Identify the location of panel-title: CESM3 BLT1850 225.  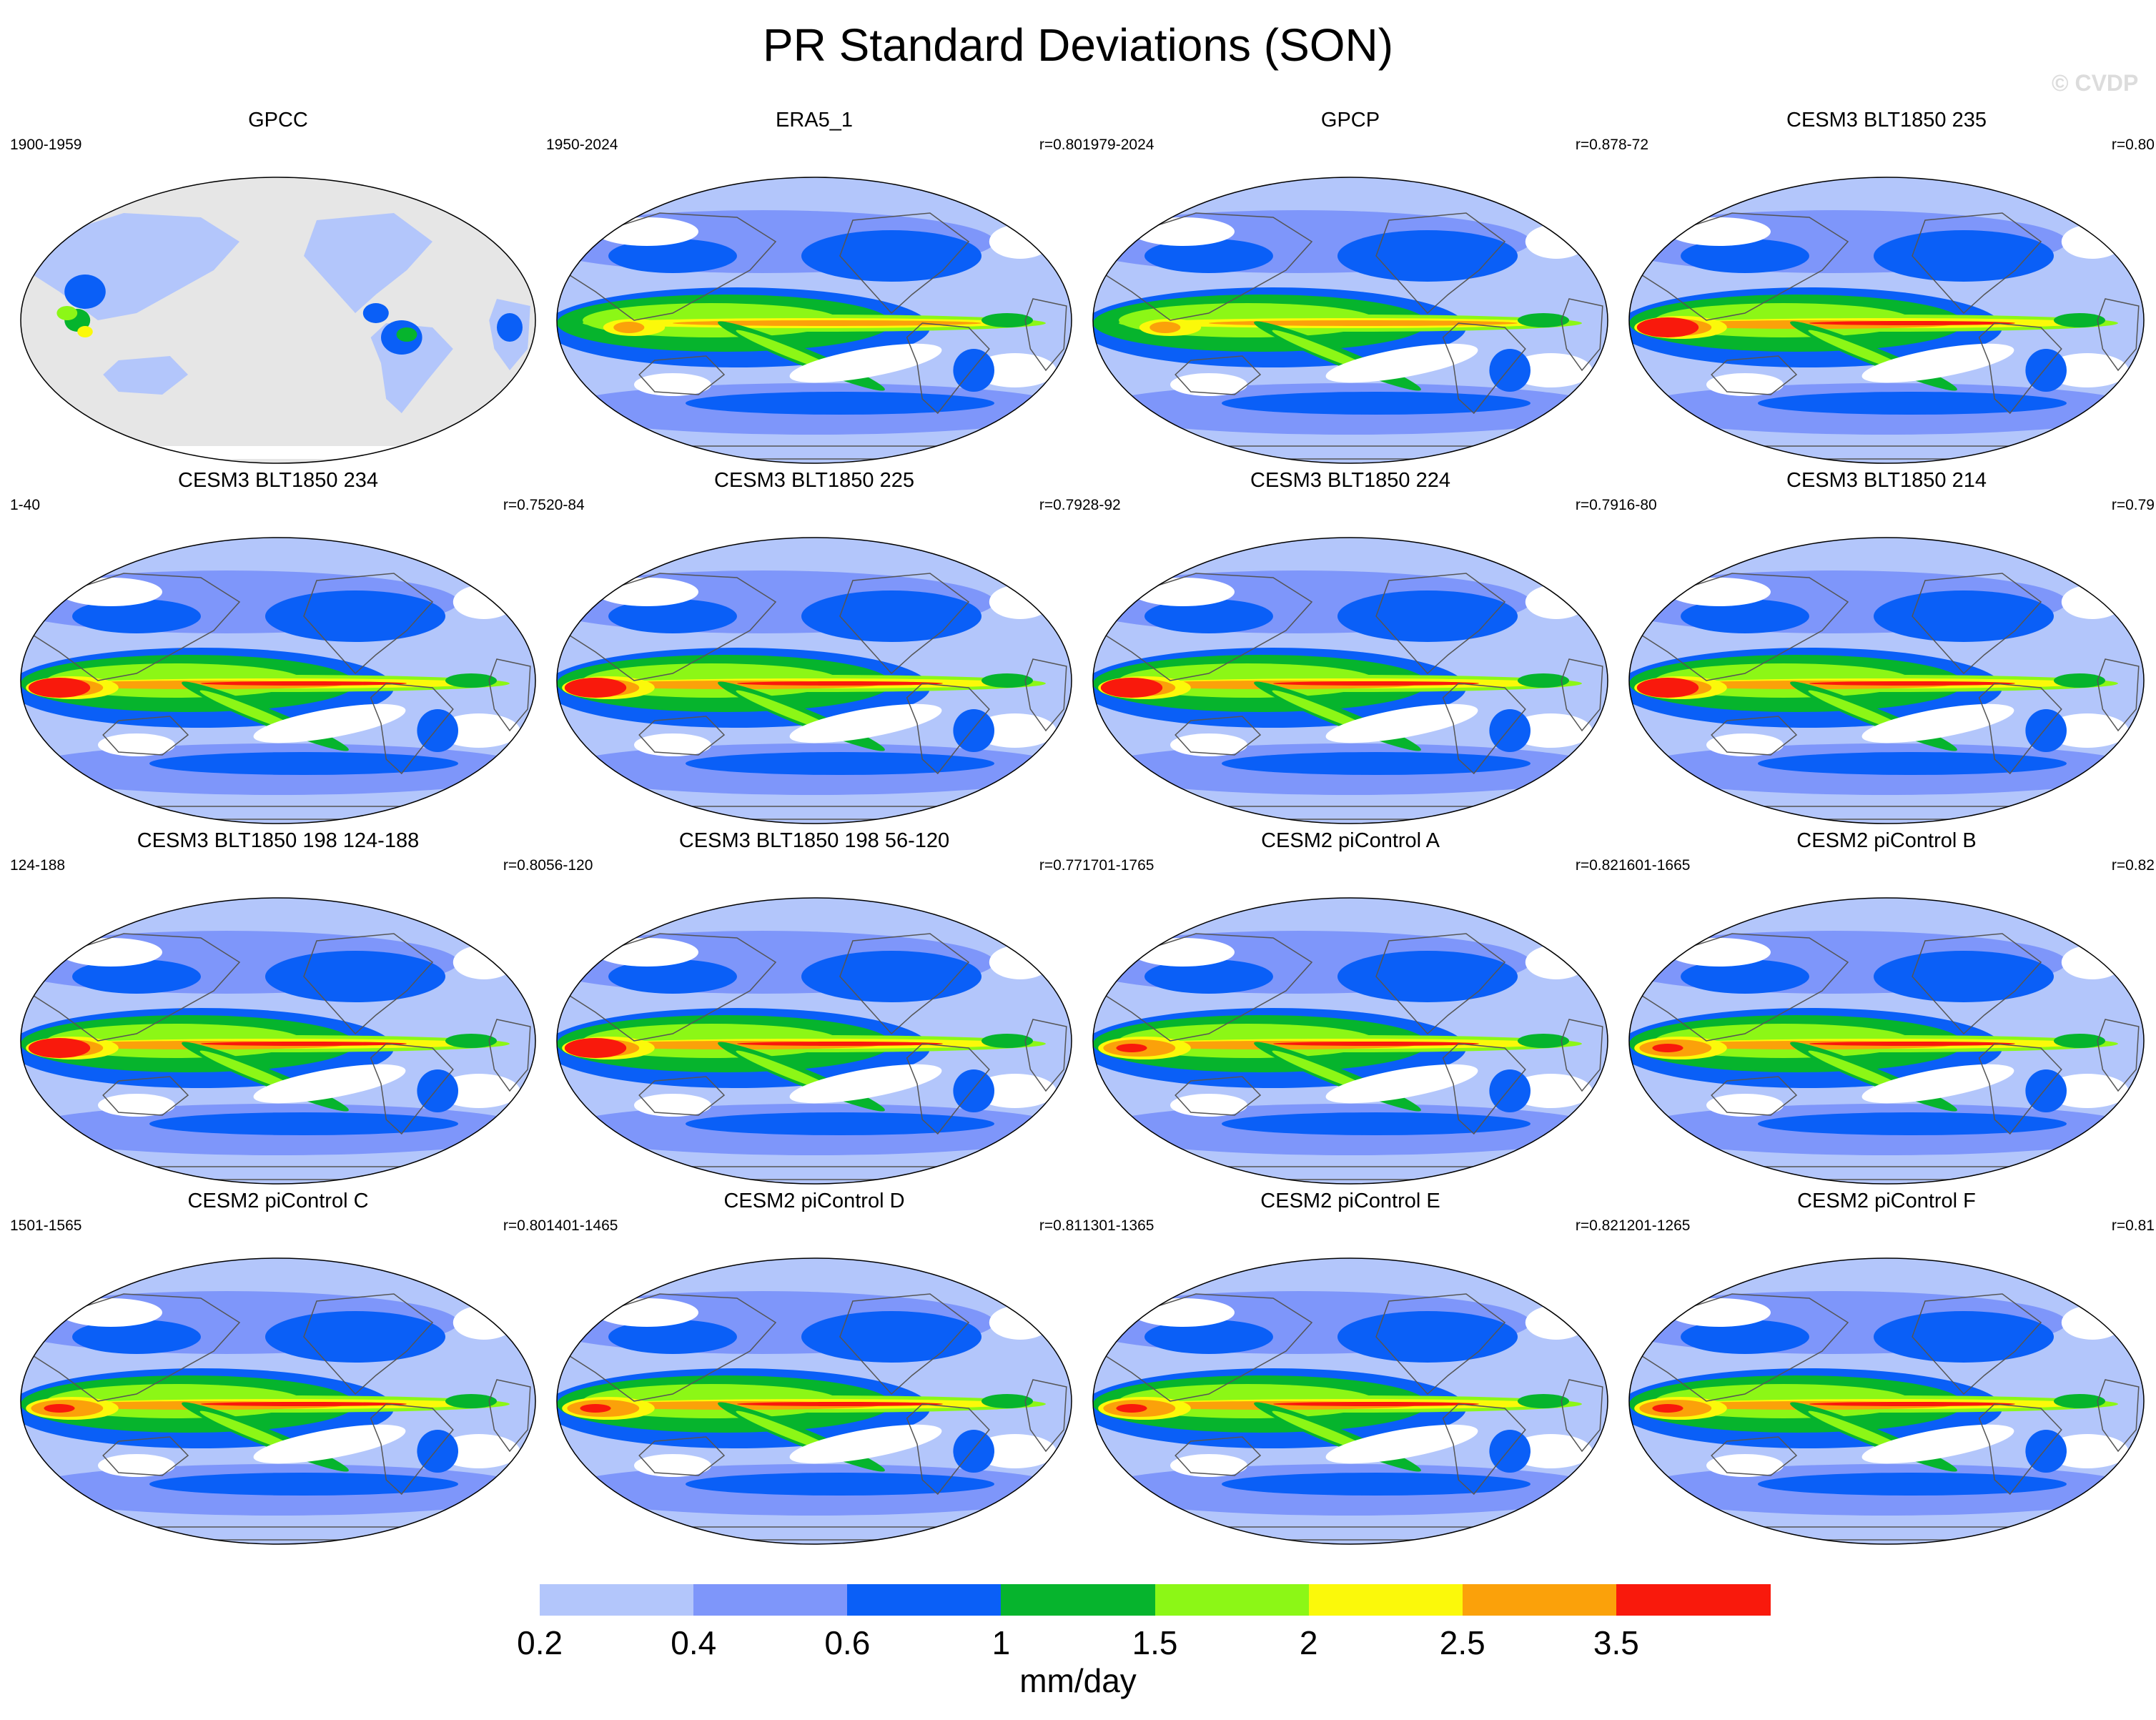
(814, 480).